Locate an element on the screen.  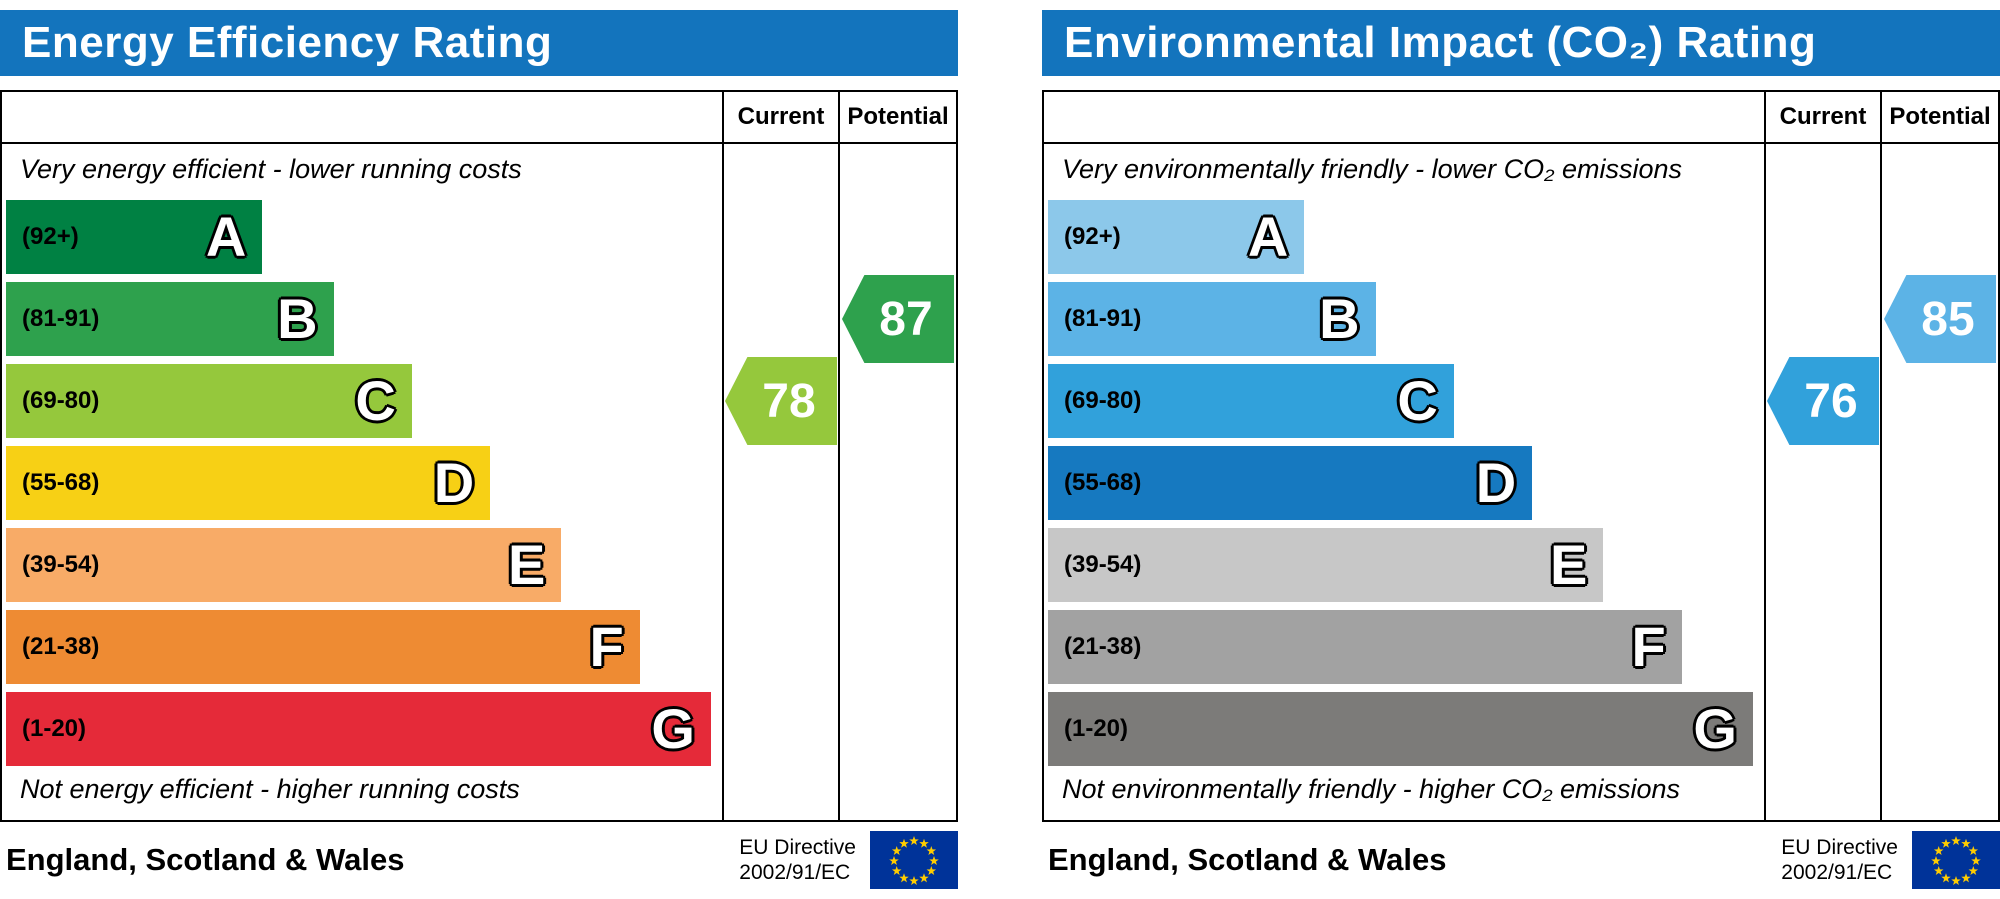
chart-title: Environmental Impact (CO₂) Rating is located at coordinates (1440, 42).